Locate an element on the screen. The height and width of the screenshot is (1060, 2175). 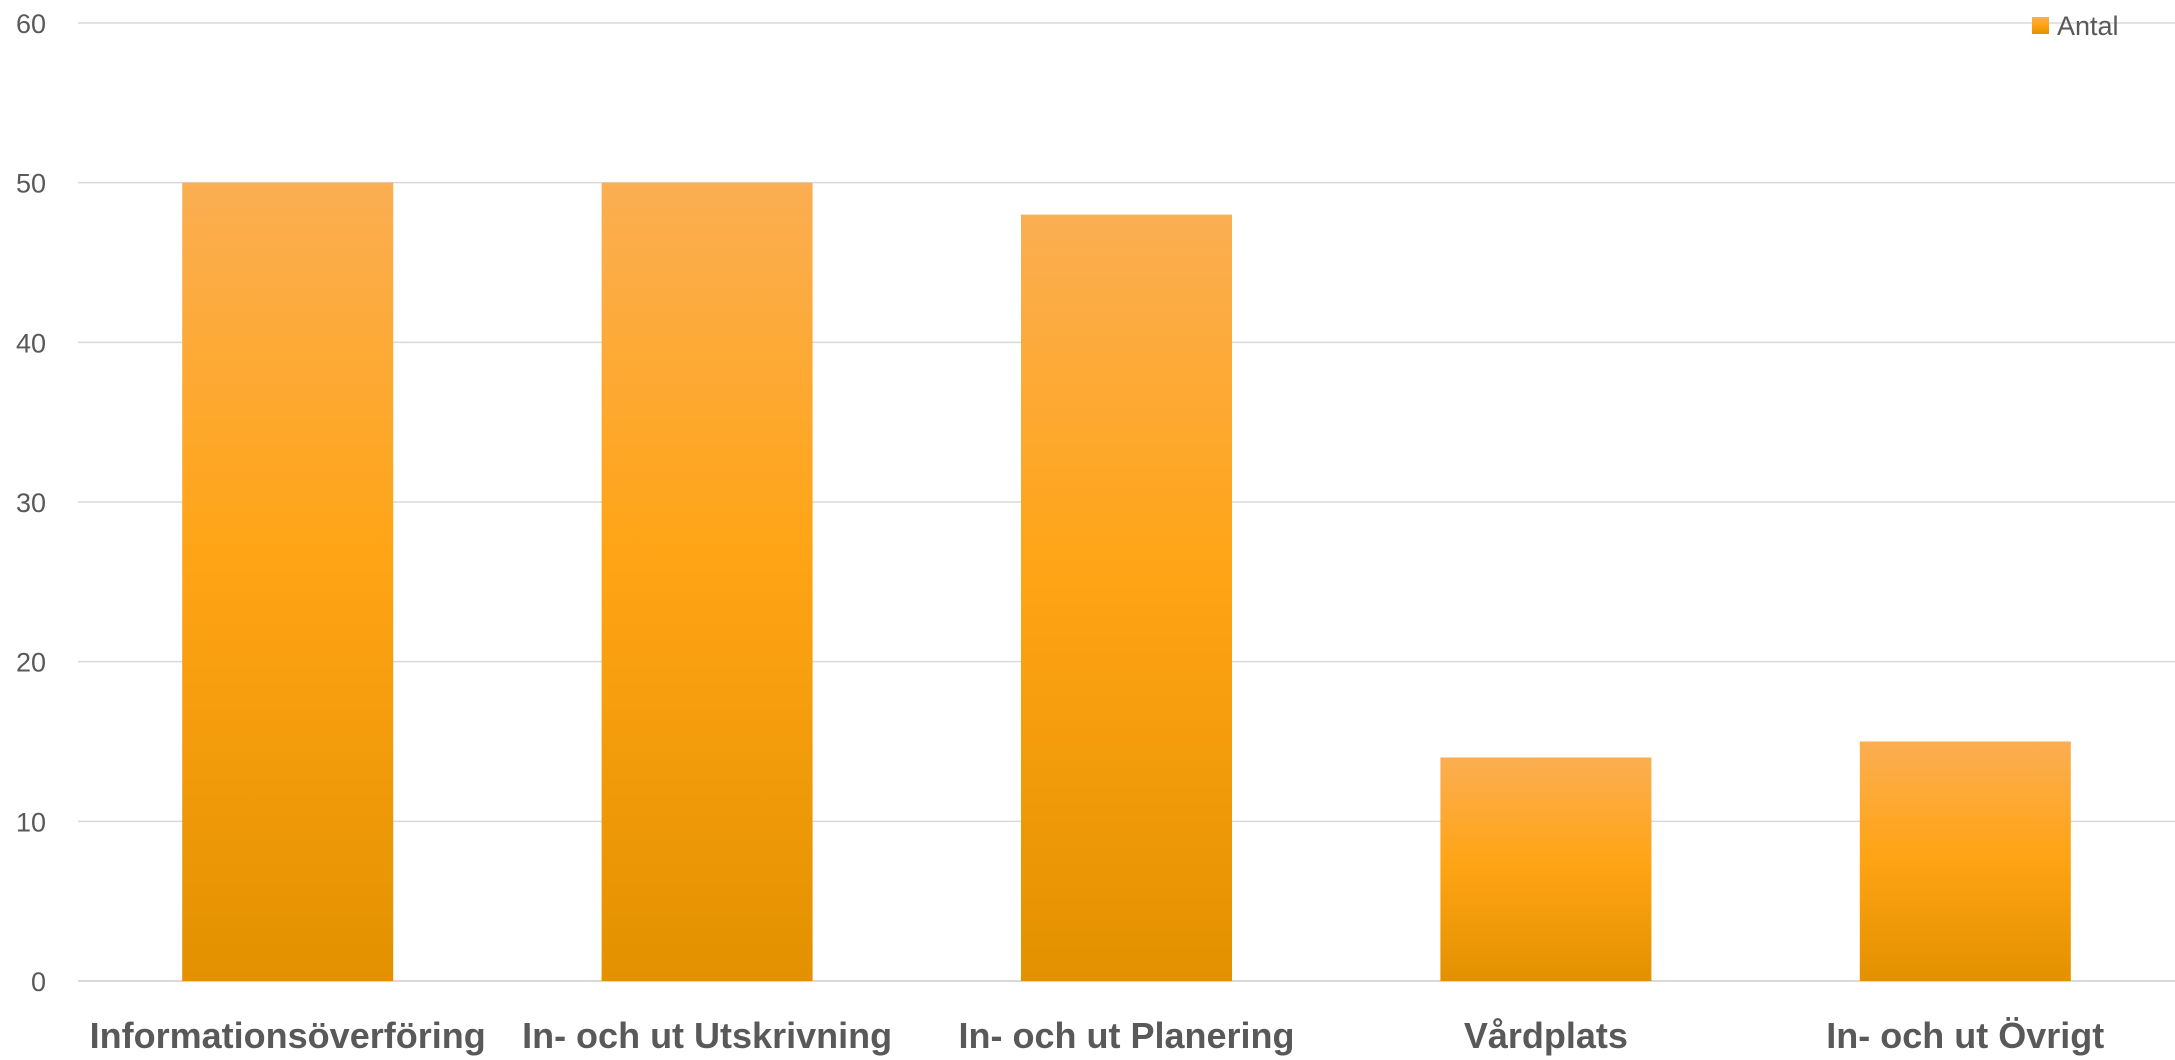
y-tick-label: 10 is located at coordinates (31, 822).